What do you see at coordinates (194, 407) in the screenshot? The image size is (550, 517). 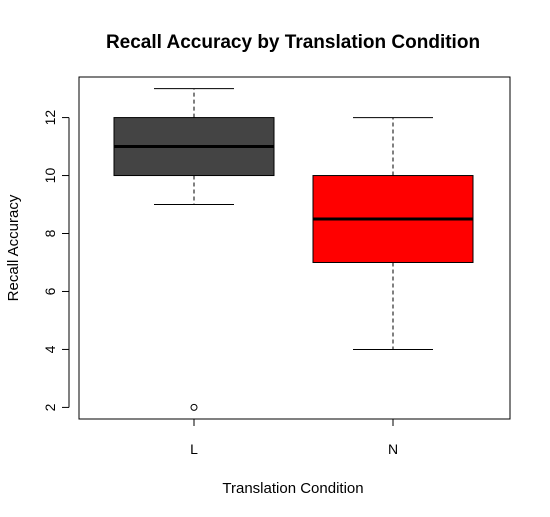 I see `outlier-point` at bounding box center [194, 407].